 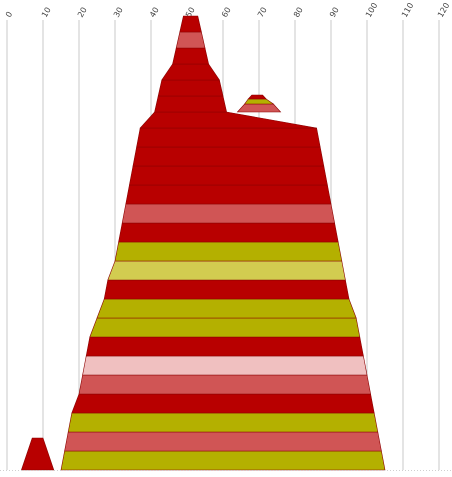 I want to click on x-tick-label: 60, so click(x=226, y=12).